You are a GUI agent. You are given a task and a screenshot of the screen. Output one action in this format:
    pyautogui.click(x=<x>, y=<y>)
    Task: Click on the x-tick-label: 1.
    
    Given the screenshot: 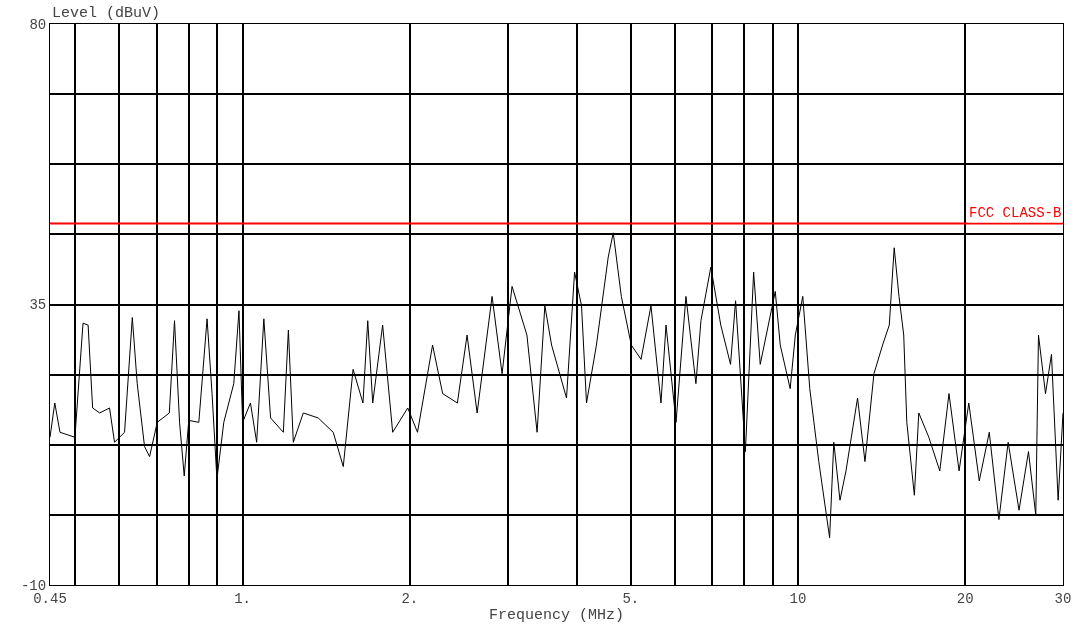 What is the action you would take?
    pyautogui.click(x=243, y=598)
    